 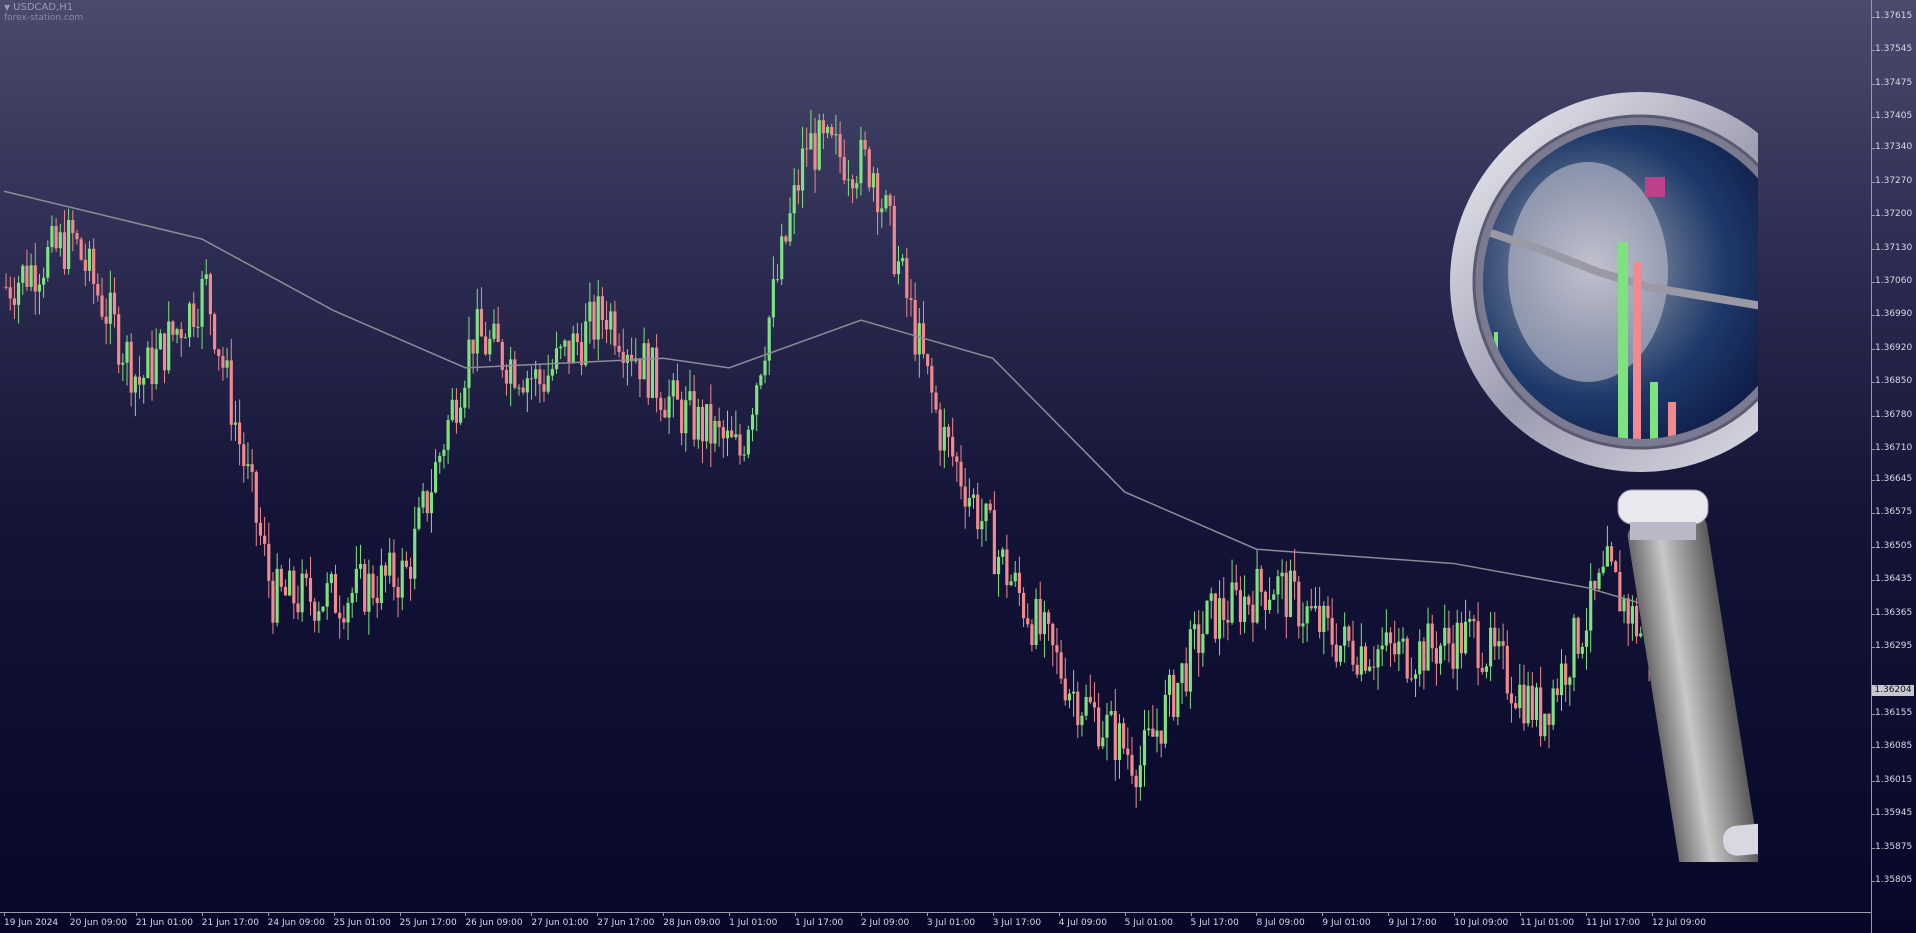 I want to click on price-tick-label: 1.36645, so click(x=1894, y=479).